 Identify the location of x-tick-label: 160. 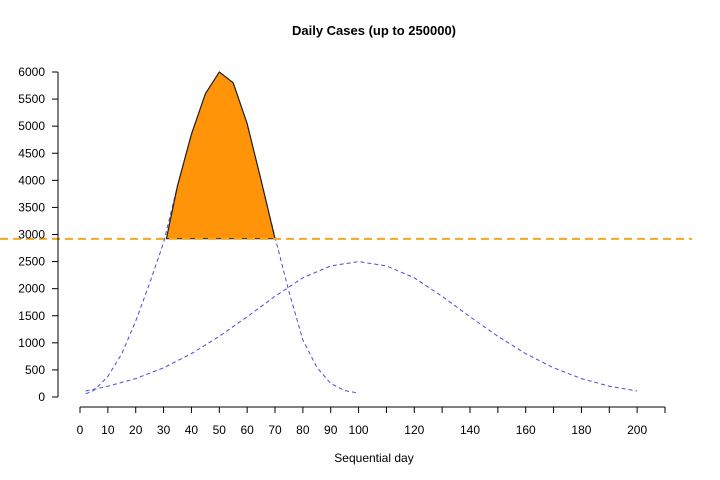
(526, 430).